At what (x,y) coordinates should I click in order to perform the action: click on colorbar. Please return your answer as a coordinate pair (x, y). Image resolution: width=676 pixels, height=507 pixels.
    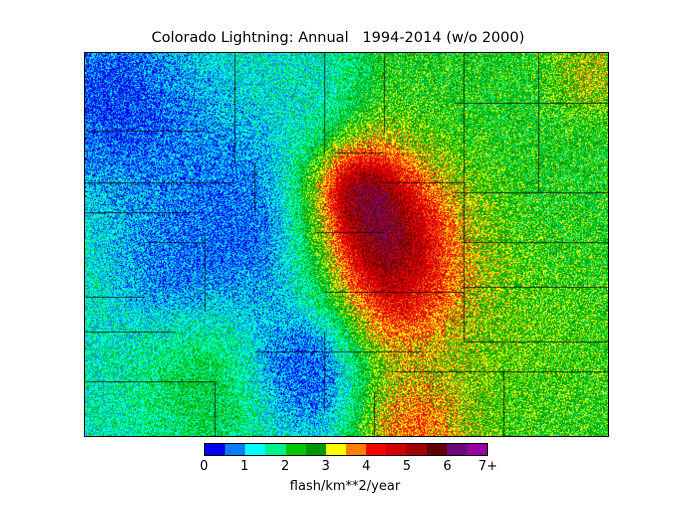
    Looking at the image, I should click on (346, 449).